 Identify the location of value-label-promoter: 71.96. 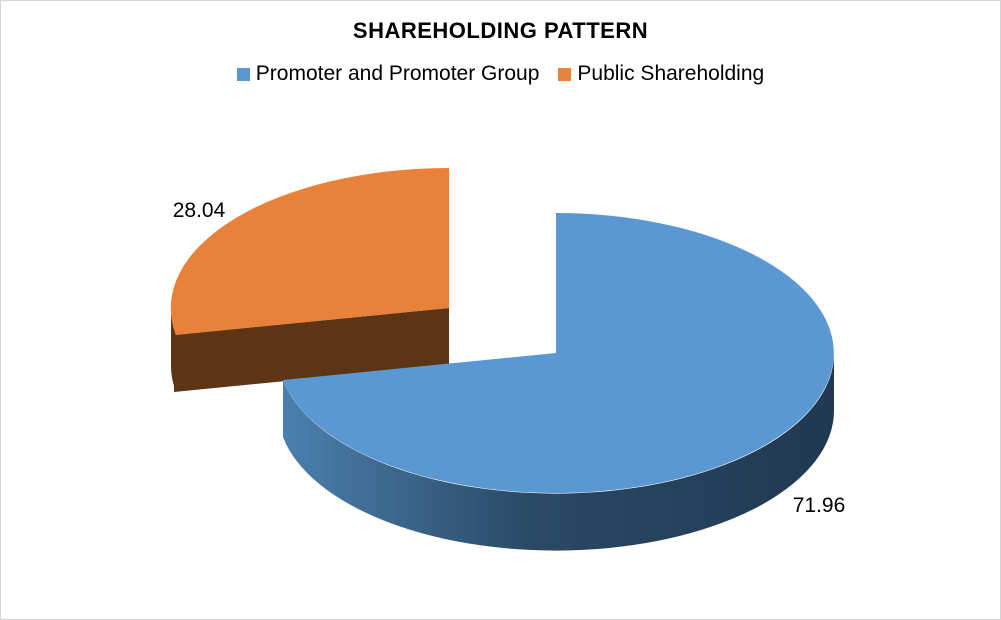
(819, 505).